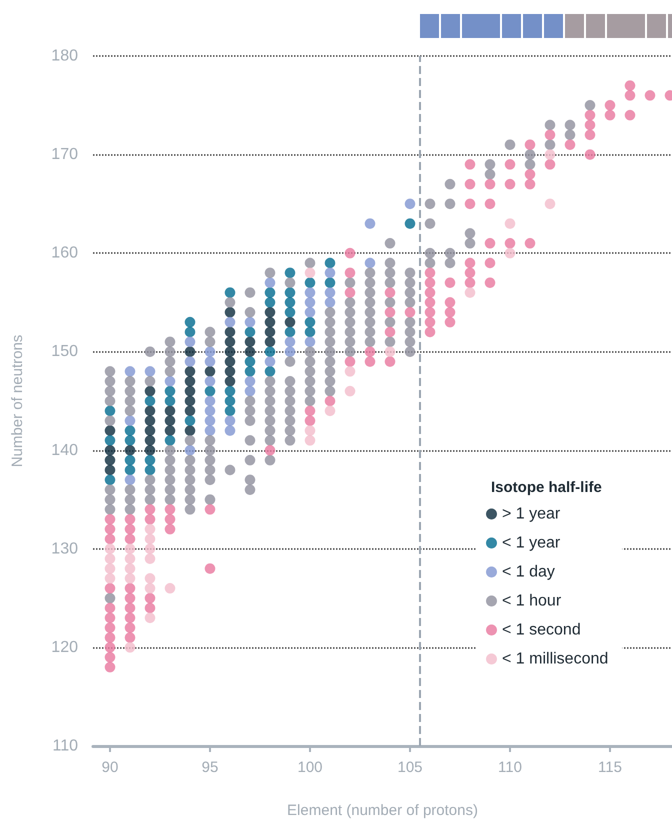  I want to click on y-tick-label: 130, so click(64, 549).